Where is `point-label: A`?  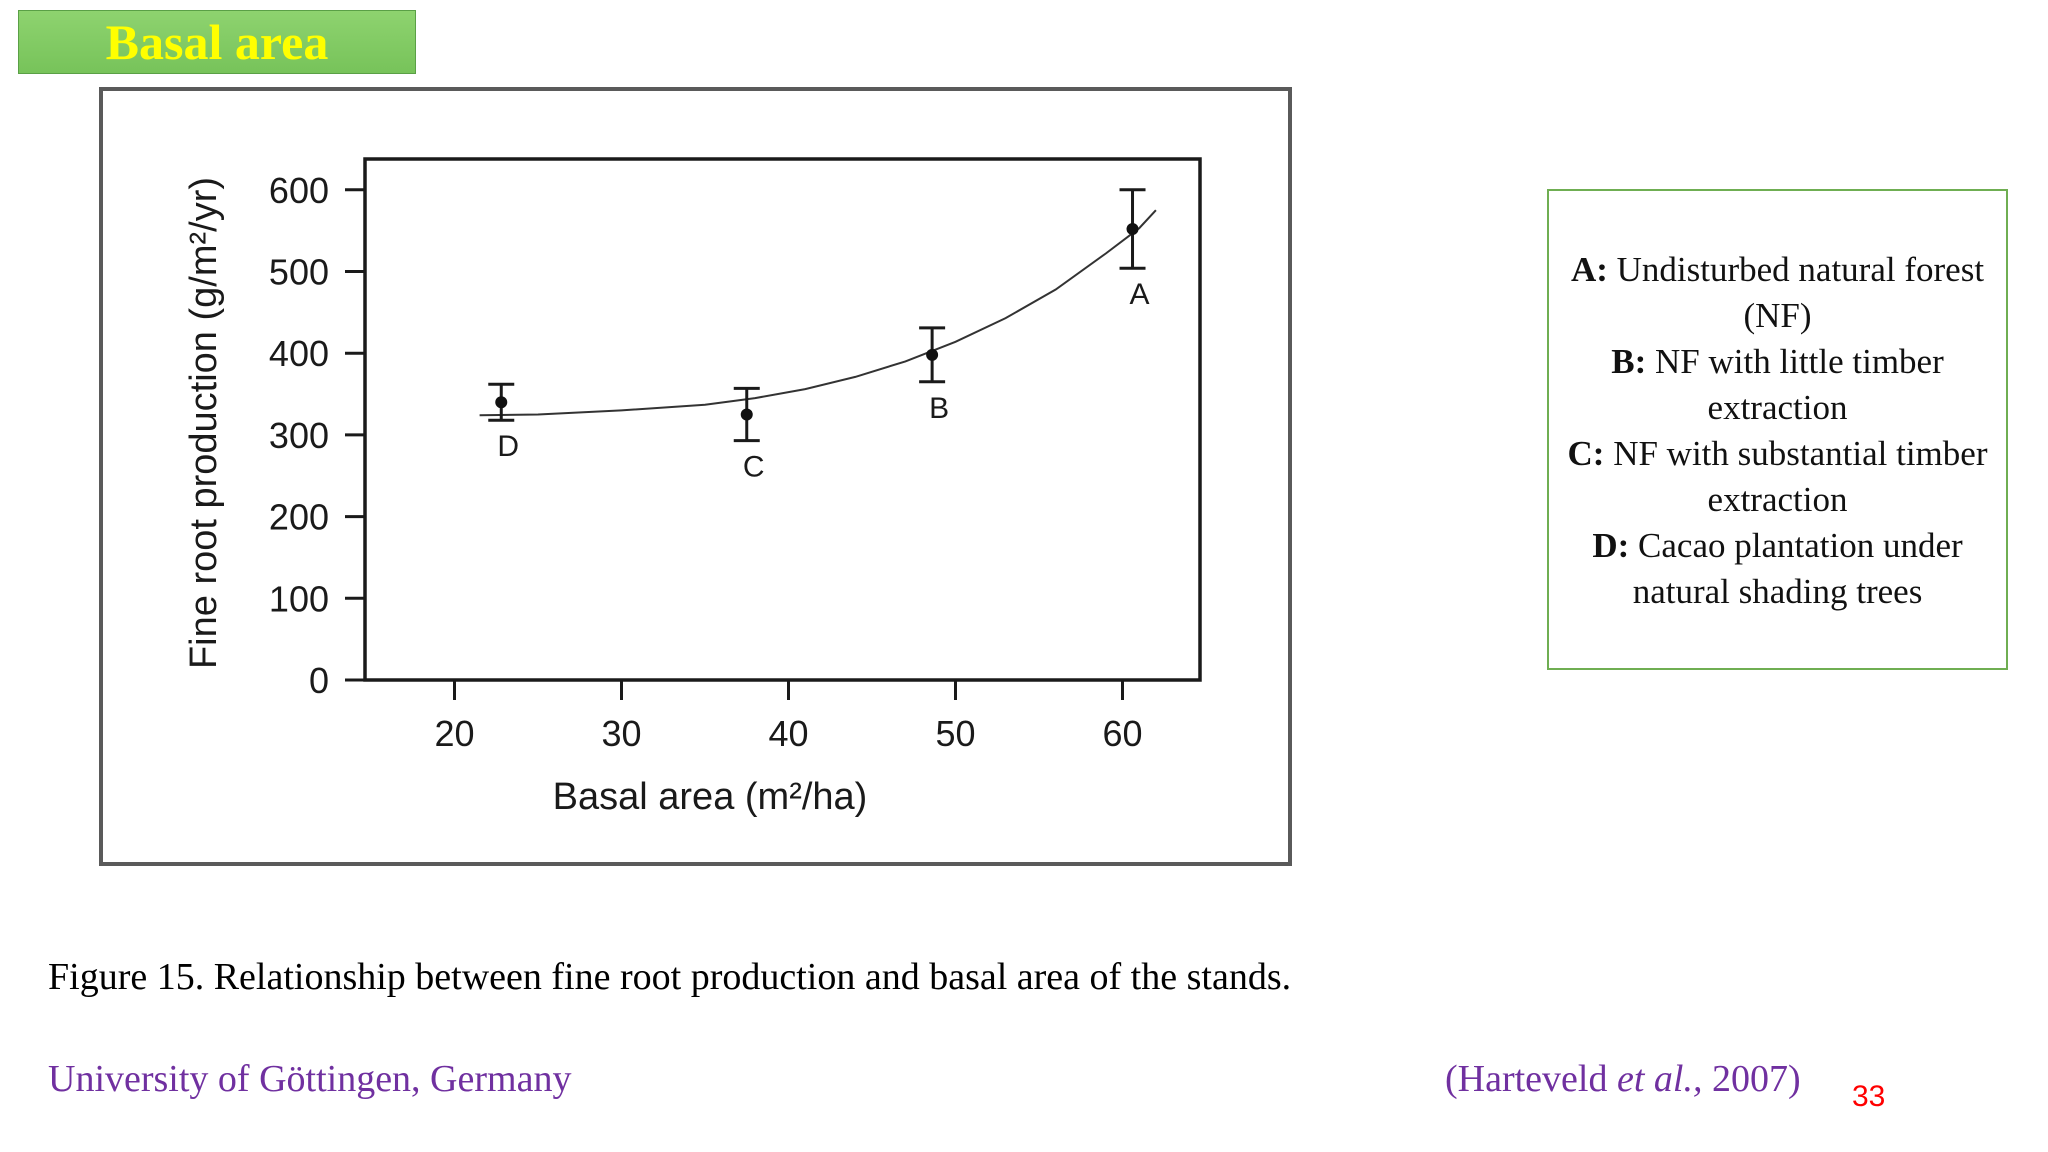 point-label: A is located at coordinates (1140, 294).